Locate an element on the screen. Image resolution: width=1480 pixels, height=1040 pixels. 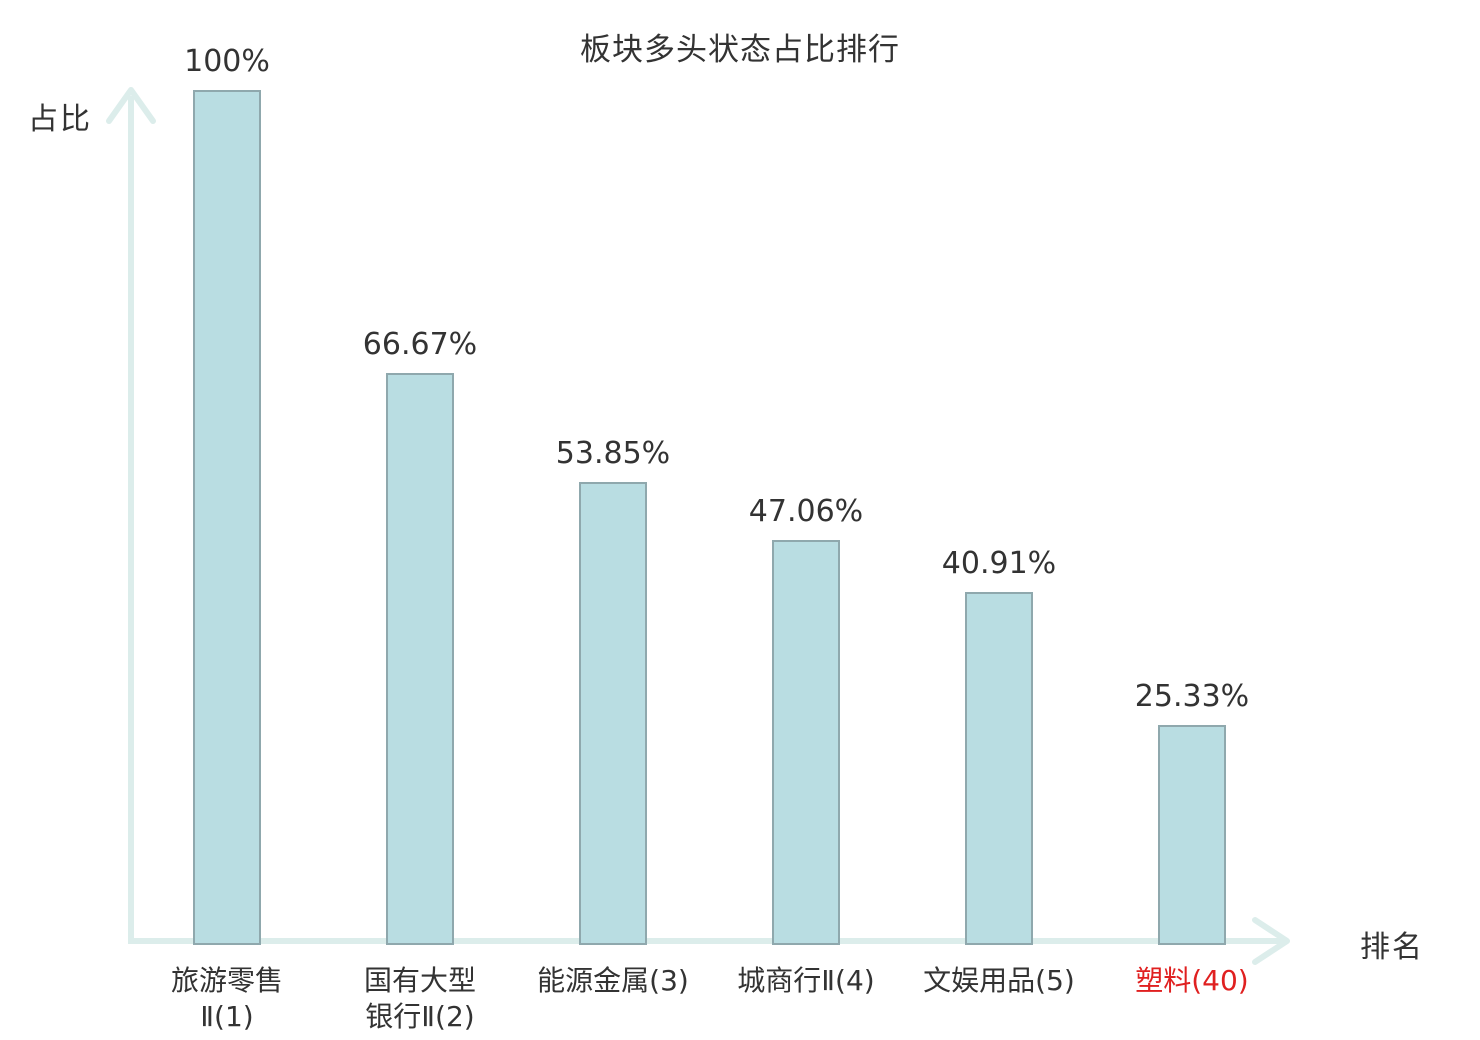
category-label: 能源金属(3) is located at coordinates (613, 981).